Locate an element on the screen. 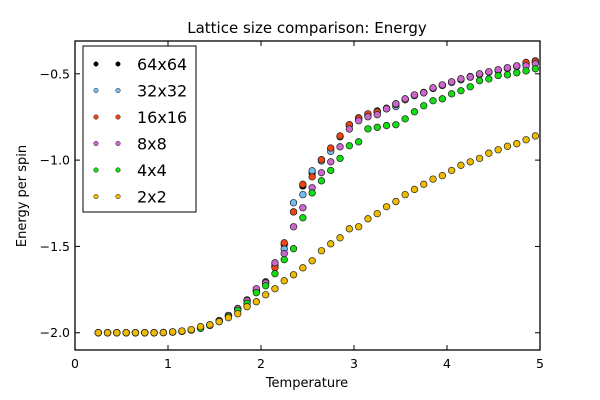 Image resolution: width=600 pixels, height=400 pixels. y-axis-label: Energy per spin is located at coordinates (22, 196).